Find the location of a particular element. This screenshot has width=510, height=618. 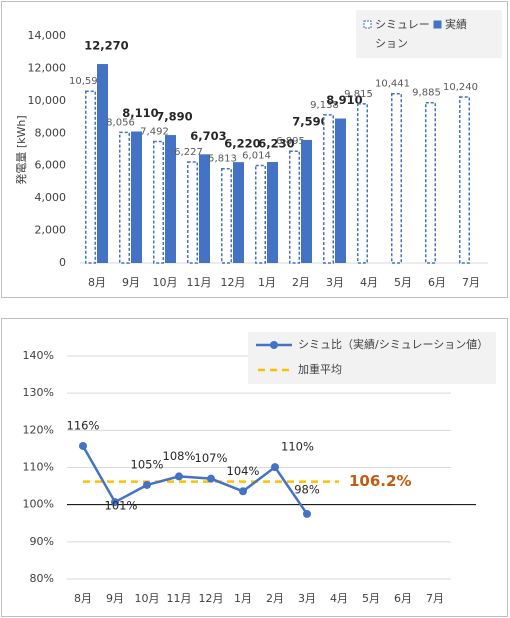

data-label: 10,596 is located at coordinates (86, 81).